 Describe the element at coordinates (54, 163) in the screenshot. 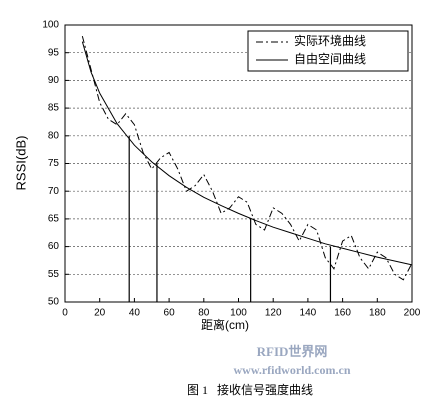

I see `y-tick-label: 75` at that location.